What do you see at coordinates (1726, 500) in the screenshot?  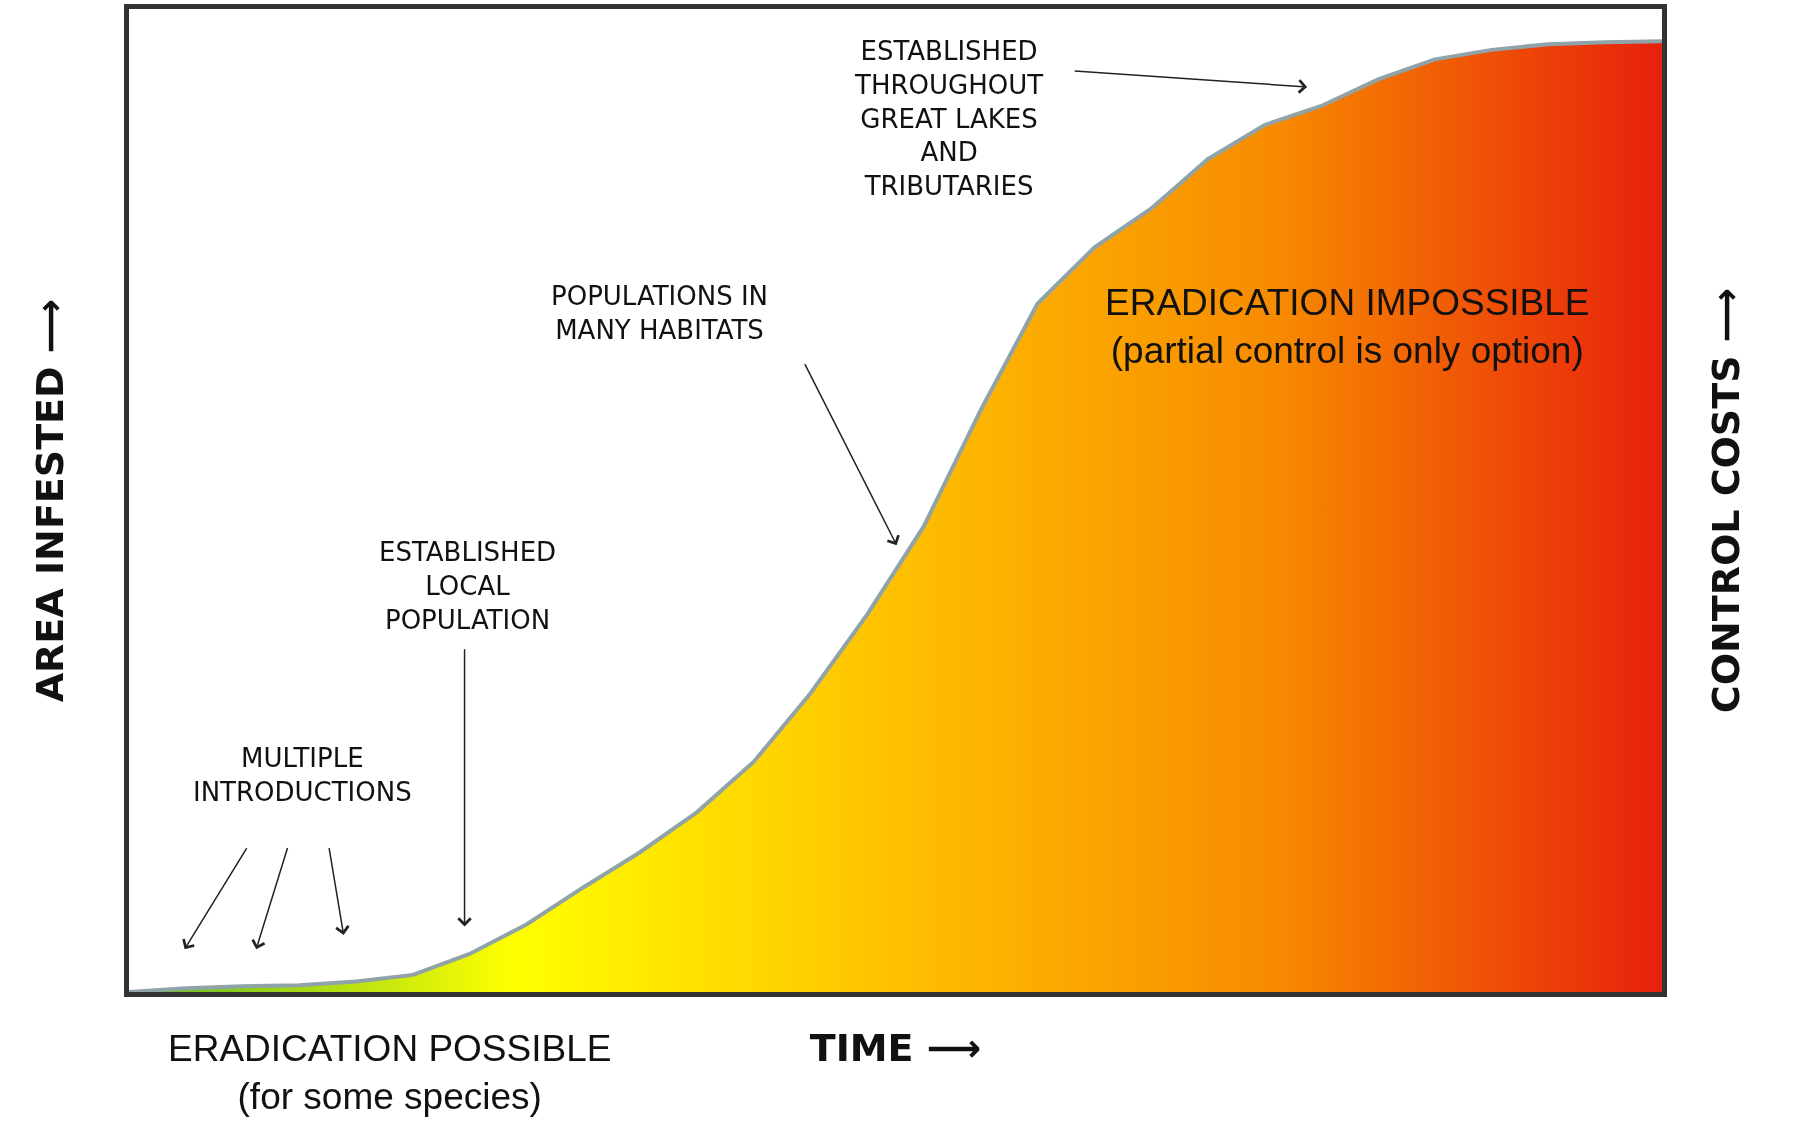 I see `y2-axis-title: CONTROL COSTS ⟶` at bounding box center [1726, 500].